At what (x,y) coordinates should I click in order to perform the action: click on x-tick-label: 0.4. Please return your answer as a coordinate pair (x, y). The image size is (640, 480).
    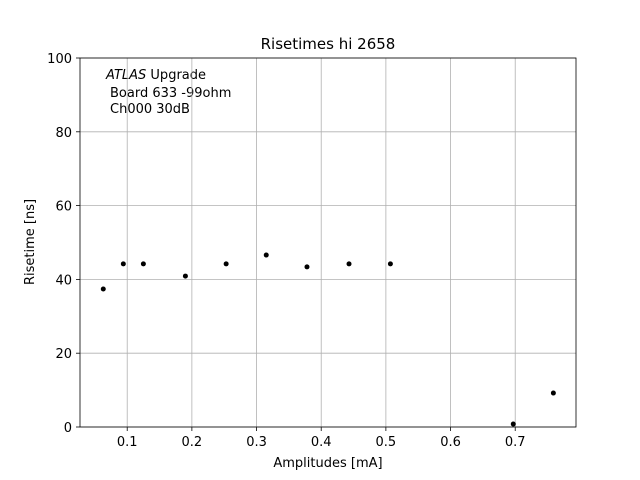
    Looking at the image, I should click on (321, 442).